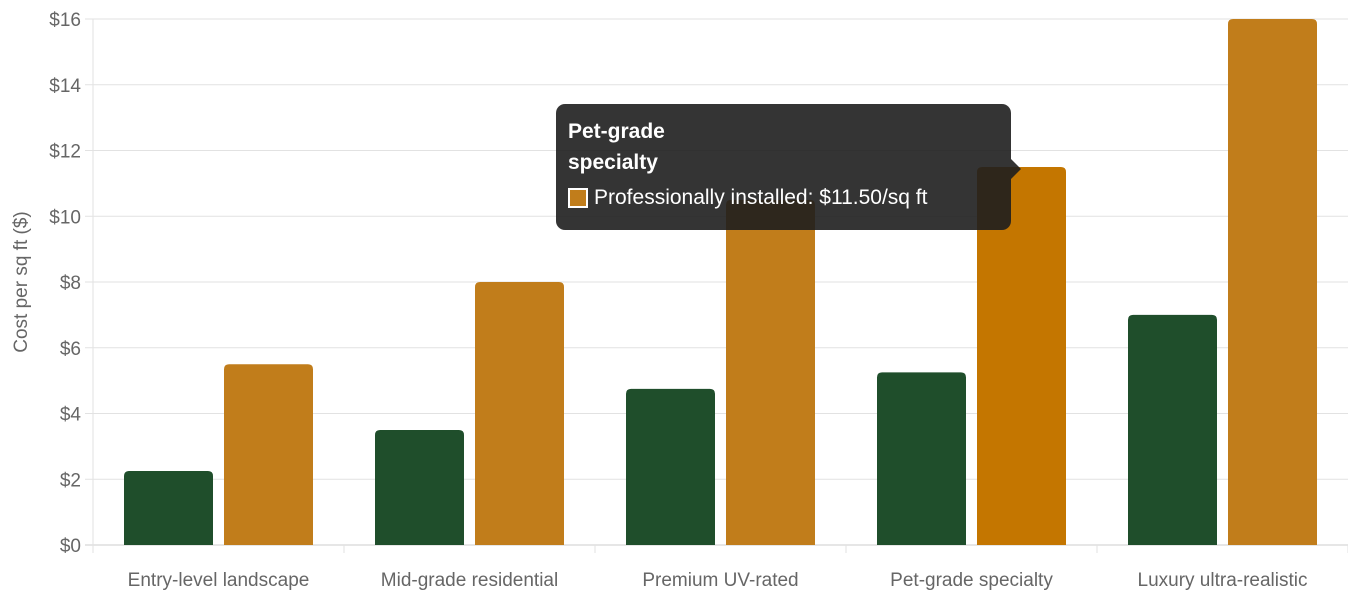  I want to click on y-axis-title: Cost per sq ft ($), so click(21, 282).